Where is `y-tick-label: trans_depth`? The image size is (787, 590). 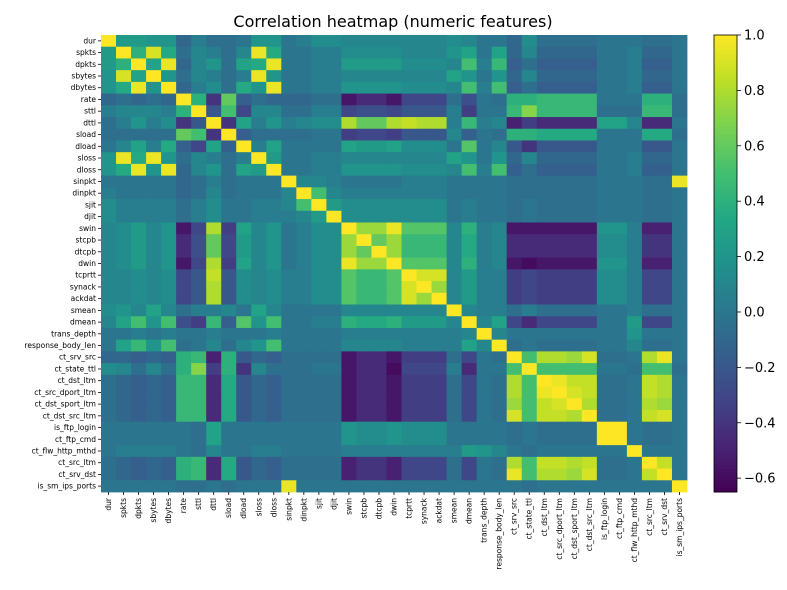
y-tick-label: trans_depth is located at coordinates (73, 333).